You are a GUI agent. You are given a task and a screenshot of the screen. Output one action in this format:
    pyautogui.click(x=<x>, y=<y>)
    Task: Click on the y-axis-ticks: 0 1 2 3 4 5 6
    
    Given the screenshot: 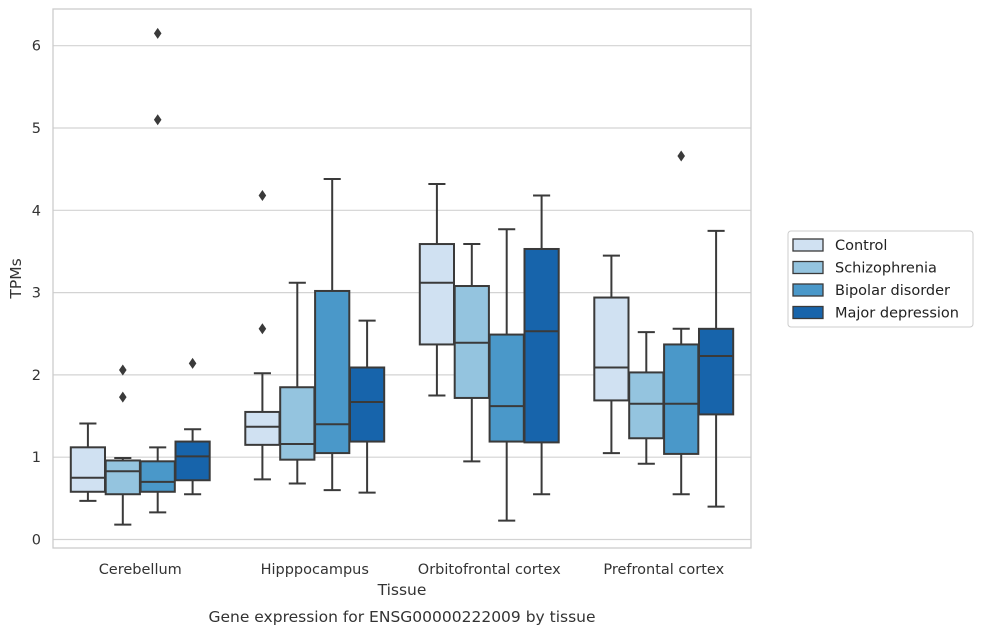 What is the action you would take?
    pyautogui.click(x=36, y=294)
    